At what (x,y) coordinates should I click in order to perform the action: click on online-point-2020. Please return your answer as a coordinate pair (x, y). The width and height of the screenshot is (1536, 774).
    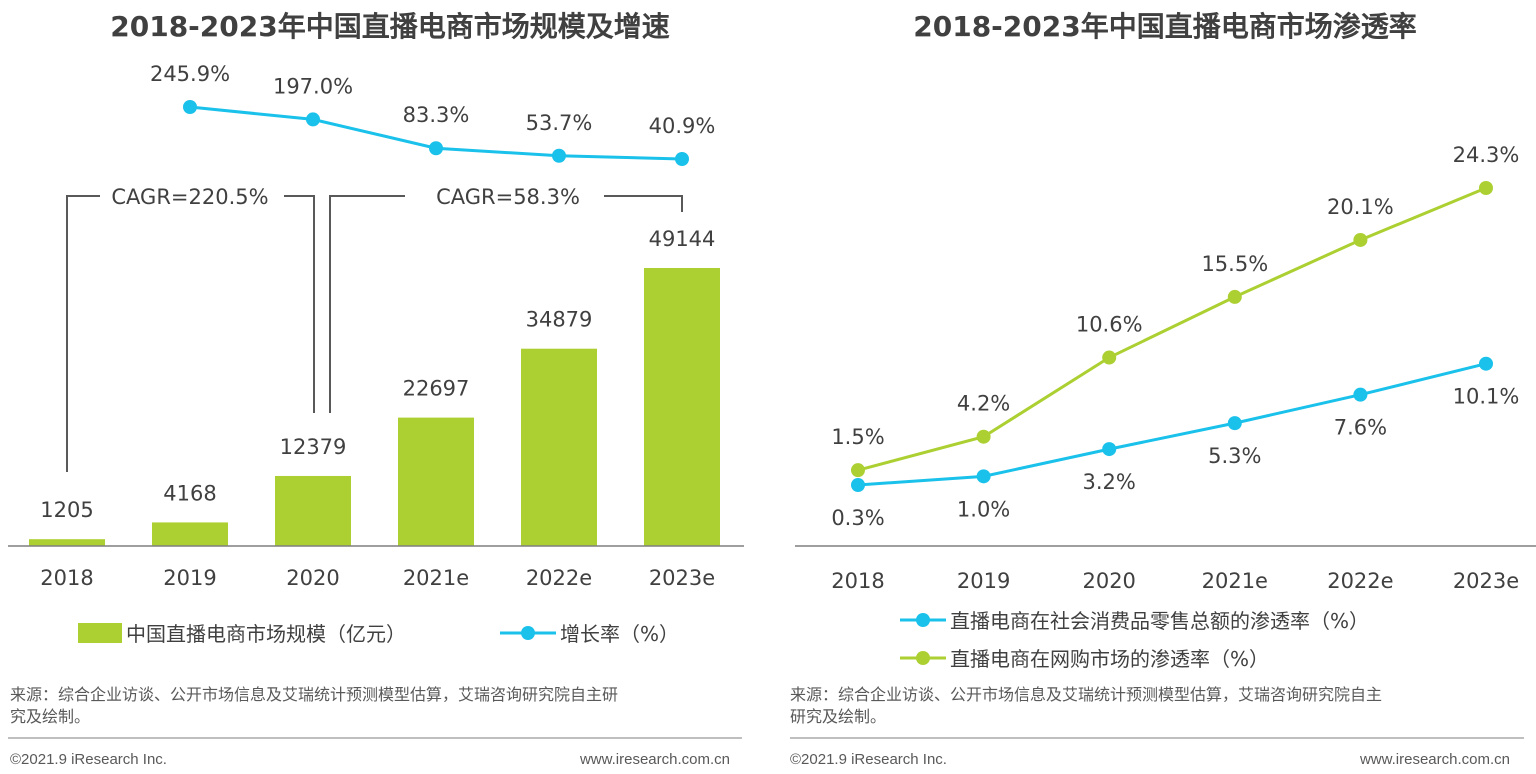
    Looking at the image, I should click on (1109, 357).